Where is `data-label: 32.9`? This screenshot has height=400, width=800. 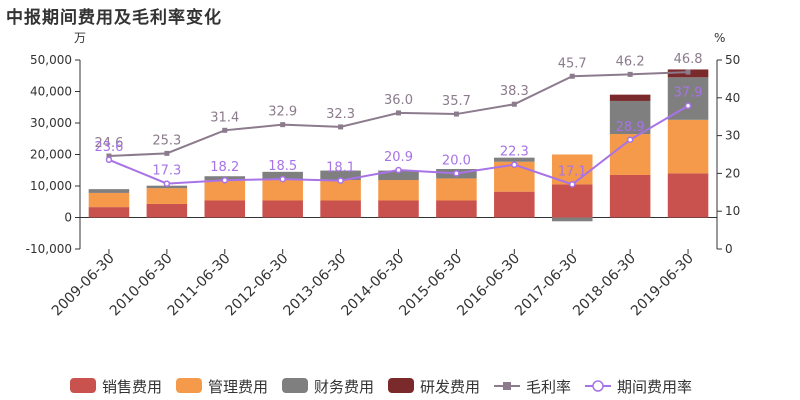 data-label: 32.9 is located at coordinates (282, 112).